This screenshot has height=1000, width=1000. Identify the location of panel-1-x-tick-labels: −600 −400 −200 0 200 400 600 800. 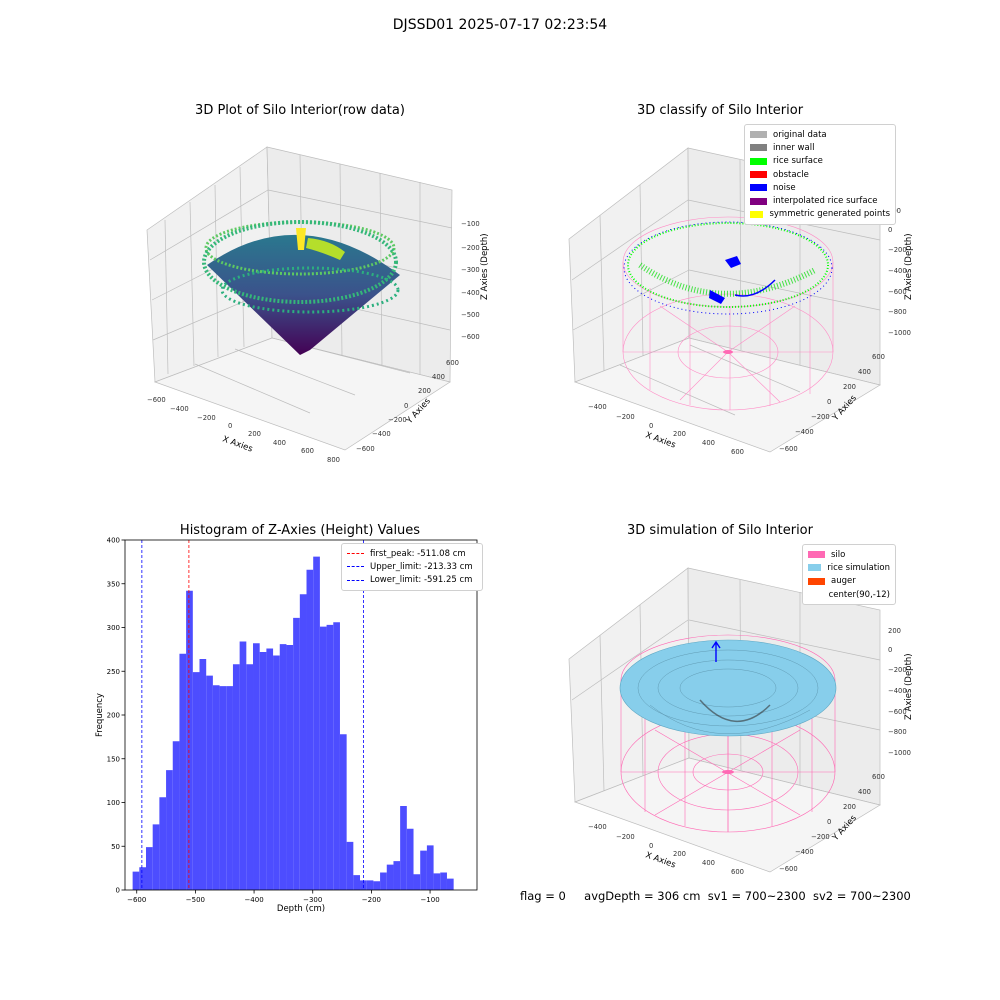
(243, 430).